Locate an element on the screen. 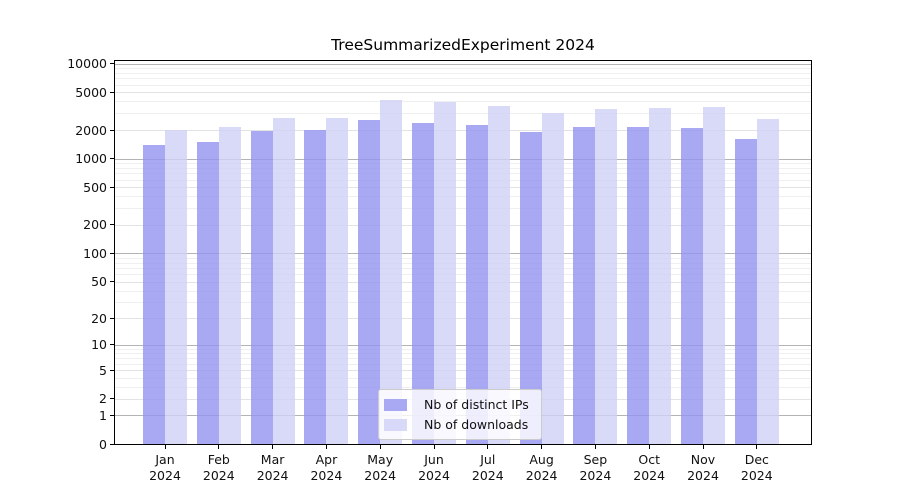  x-tick-label: Jun 2024 is located at coordinates (434, 467).